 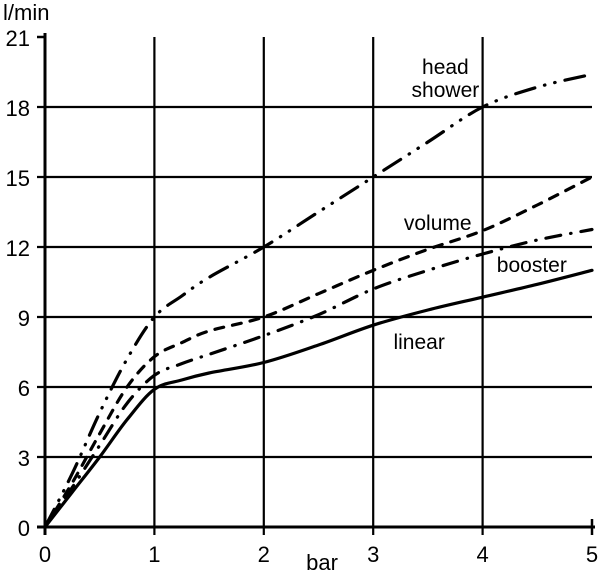 I want to click on curve-label-line: head, so click(x=445, y=67).